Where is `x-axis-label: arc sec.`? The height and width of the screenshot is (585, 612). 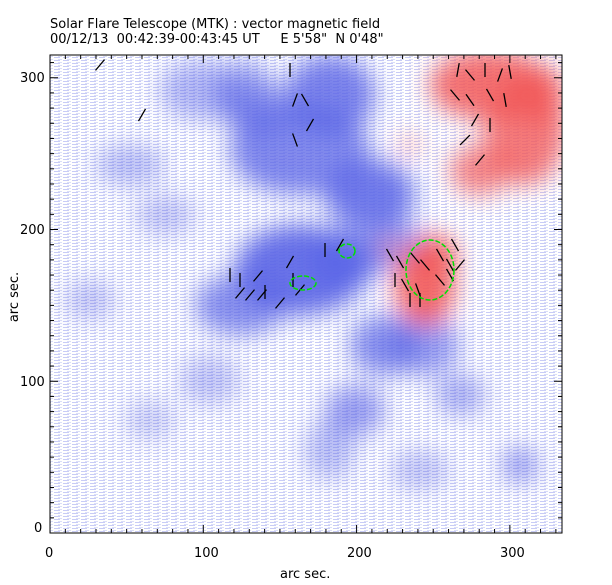 x-axis-label: arc sec. is located at coordinates (305, 574).